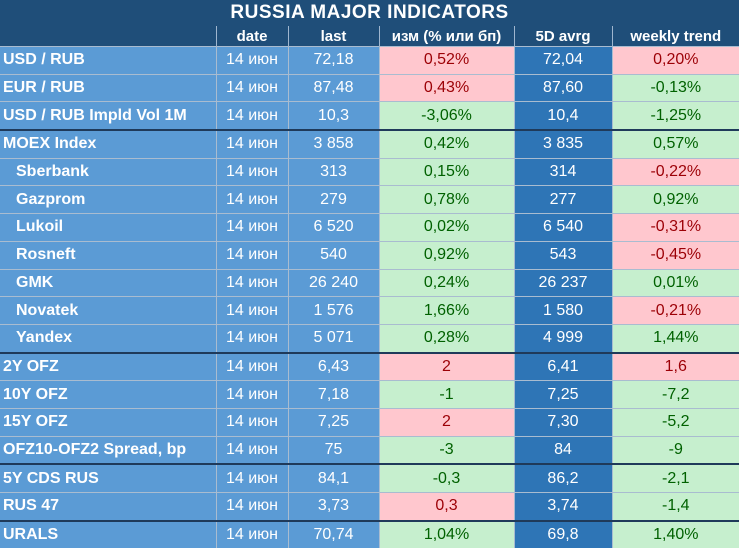  I want to click on change-cell: 0,52%, so click(446, 61).